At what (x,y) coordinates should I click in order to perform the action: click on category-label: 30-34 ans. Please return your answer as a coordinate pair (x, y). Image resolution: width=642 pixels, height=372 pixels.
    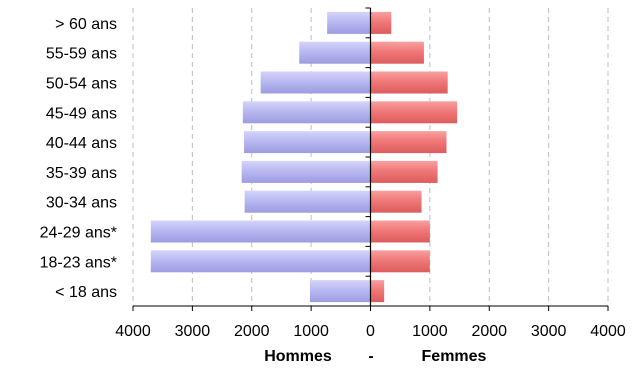
    Looking at the image, I should click on (81, 203).